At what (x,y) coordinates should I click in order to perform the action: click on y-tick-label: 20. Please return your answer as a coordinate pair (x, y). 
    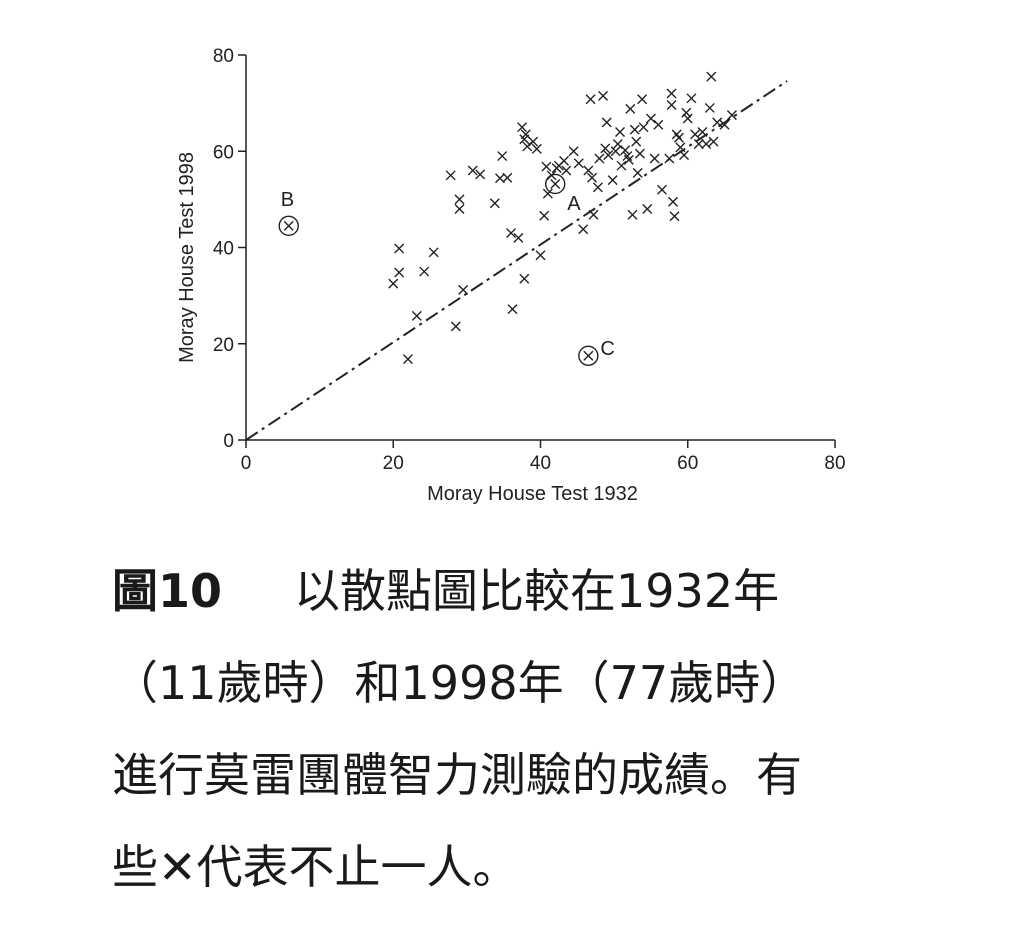
    Looking at the image, I should click on (223, 345).